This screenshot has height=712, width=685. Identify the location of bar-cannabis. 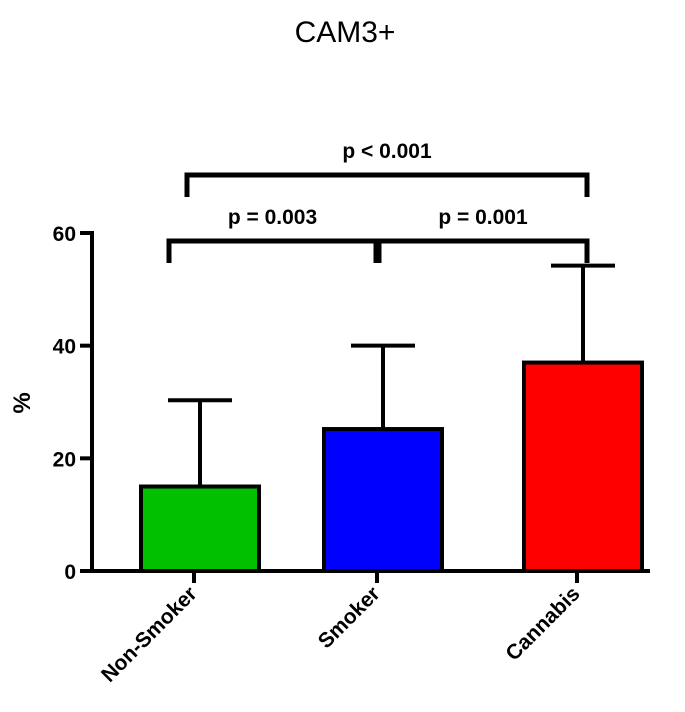
(583, 467).